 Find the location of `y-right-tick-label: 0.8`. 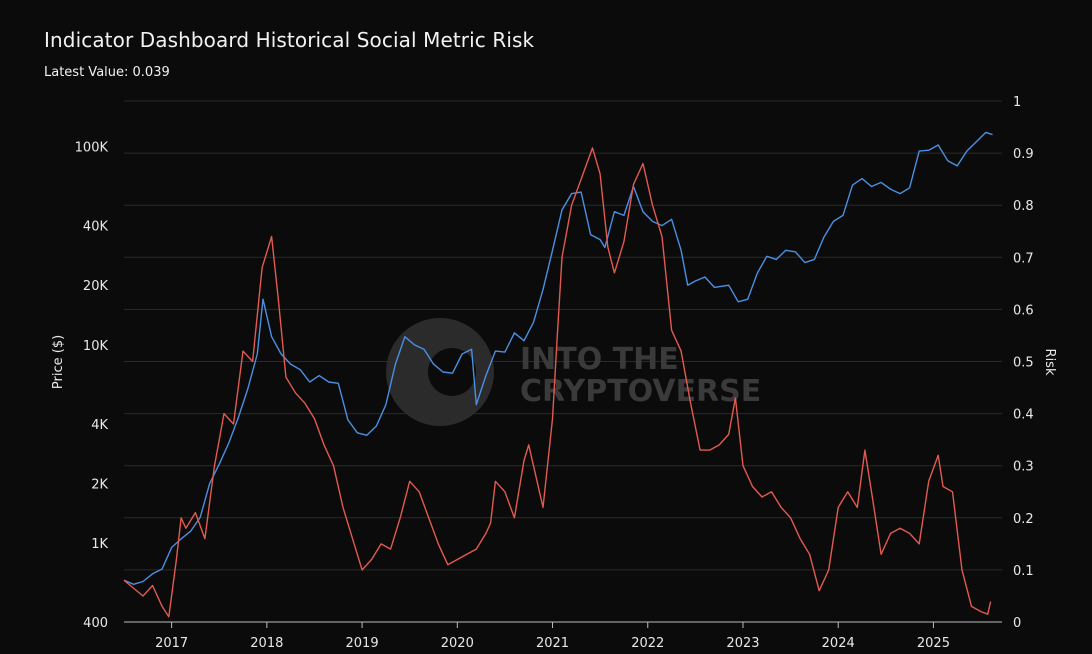

y-right-tick-label: 0.8 is located at coordinates (1023, 206).